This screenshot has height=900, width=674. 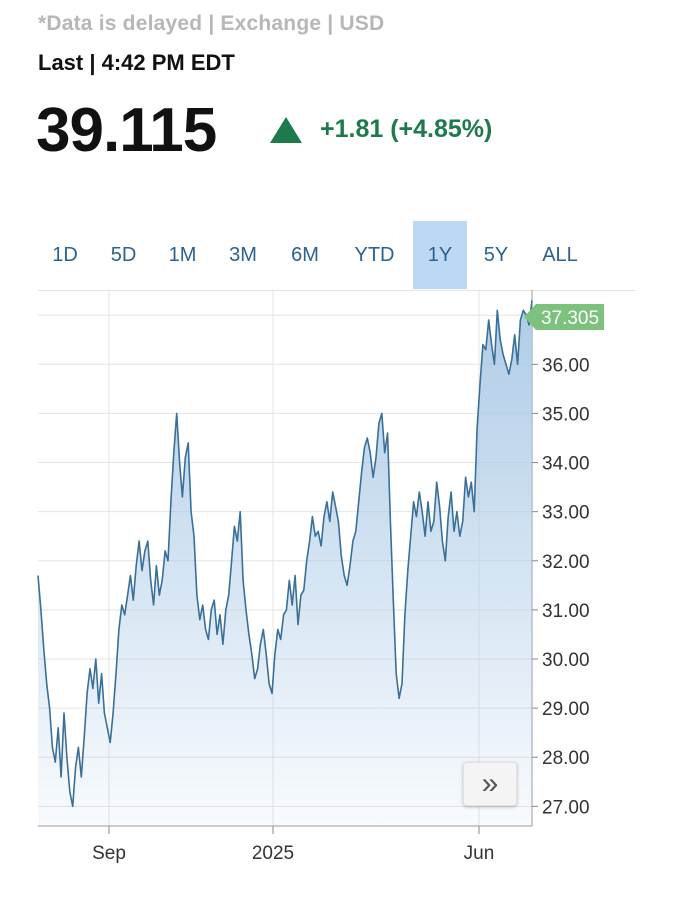 What do you see at coordinates (496, 254) in the screenshot?
I see `tab-5y: 5Y` at bounding box center [496, 254].